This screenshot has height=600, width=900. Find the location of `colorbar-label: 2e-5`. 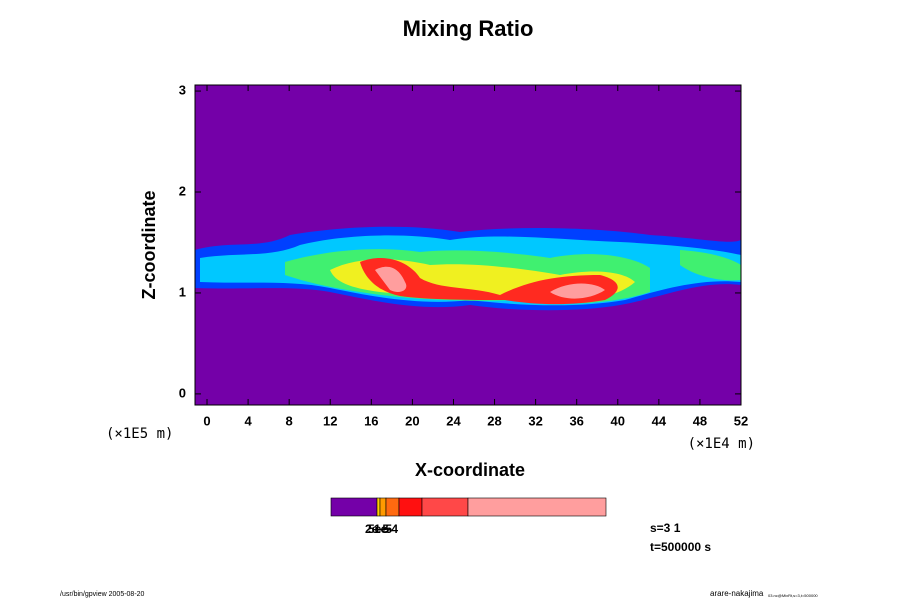

colorbar-label: 2e-5 is located at coordinates (377, 529).